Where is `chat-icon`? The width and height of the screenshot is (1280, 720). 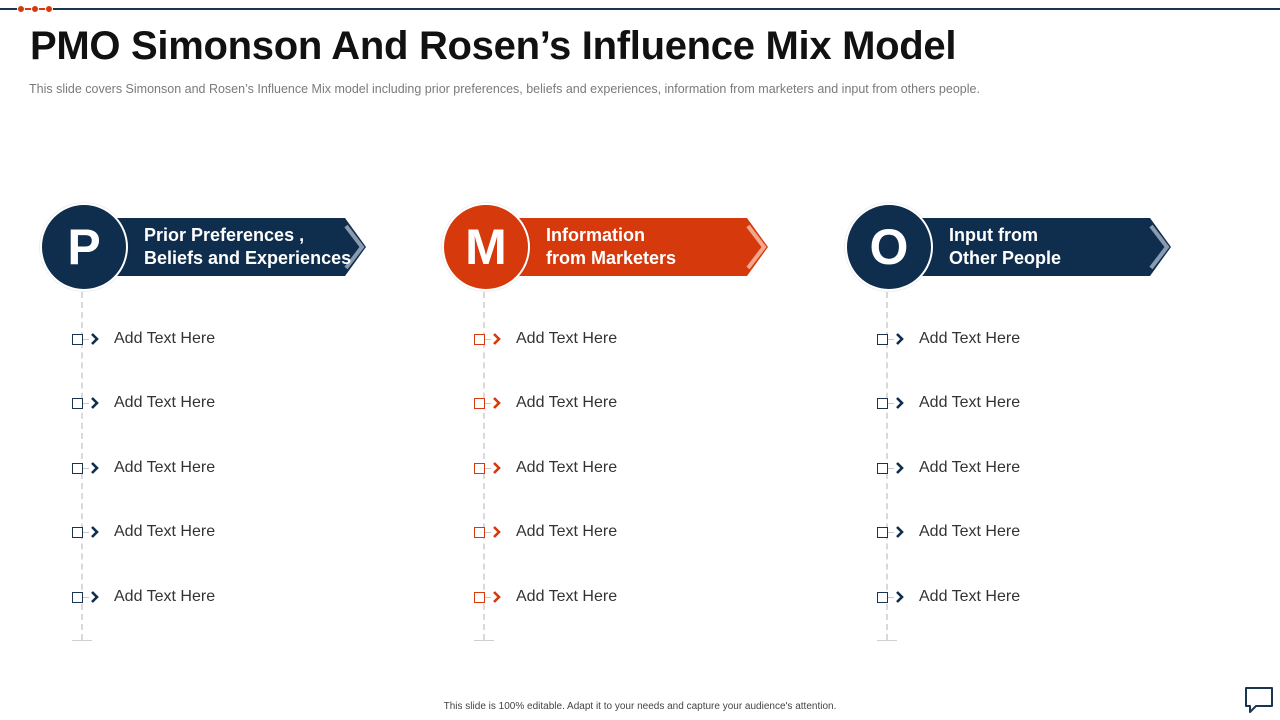 chat-icon is located at coordinates (1259, 700).